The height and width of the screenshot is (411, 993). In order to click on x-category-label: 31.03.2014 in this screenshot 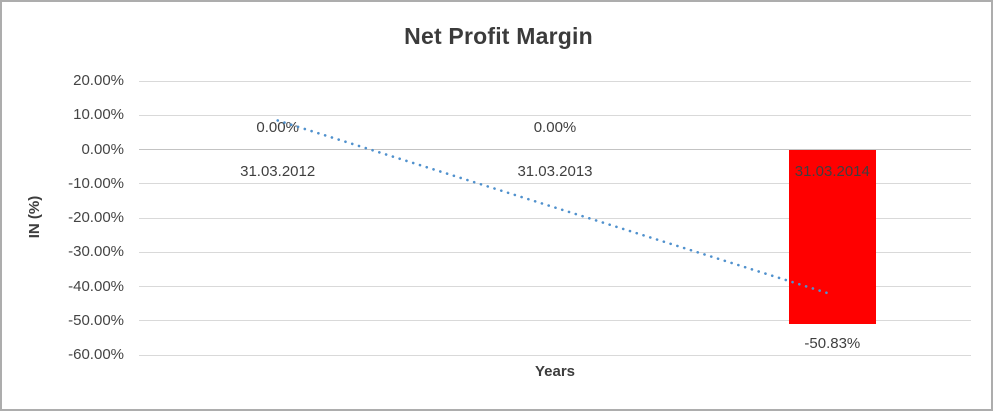, I will do `click(832, 171)`.